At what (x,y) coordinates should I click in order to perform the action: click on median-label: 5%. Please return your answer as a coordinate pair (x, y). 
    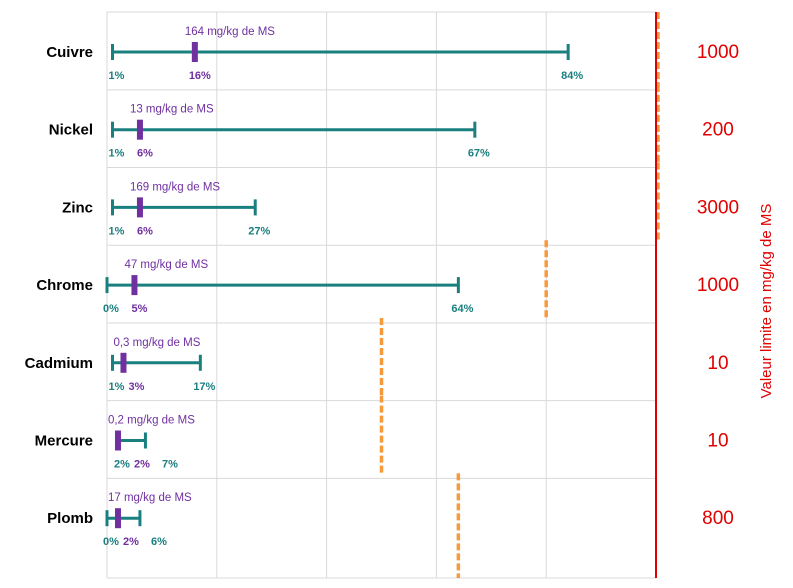
    Looking at the image, I should click on (139, 309).